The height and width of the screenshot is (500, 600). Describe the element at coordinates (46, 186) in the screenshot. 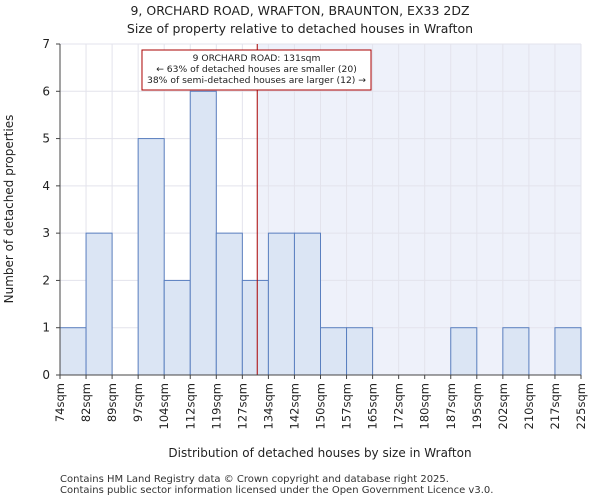

I see `y-tick-label: 4` at that location.